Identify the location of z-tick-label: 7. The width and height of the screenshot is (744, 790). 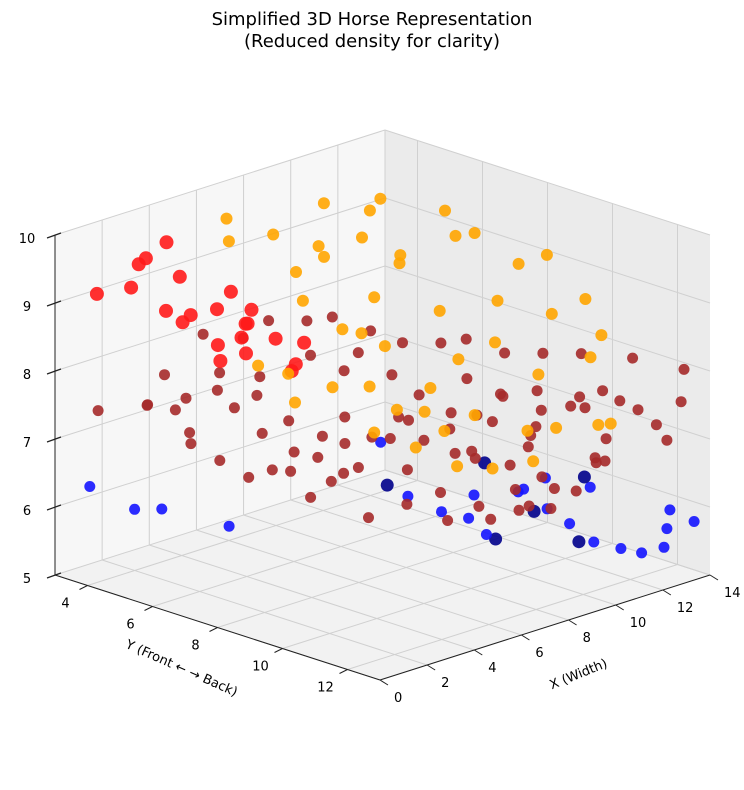
(27, 443).